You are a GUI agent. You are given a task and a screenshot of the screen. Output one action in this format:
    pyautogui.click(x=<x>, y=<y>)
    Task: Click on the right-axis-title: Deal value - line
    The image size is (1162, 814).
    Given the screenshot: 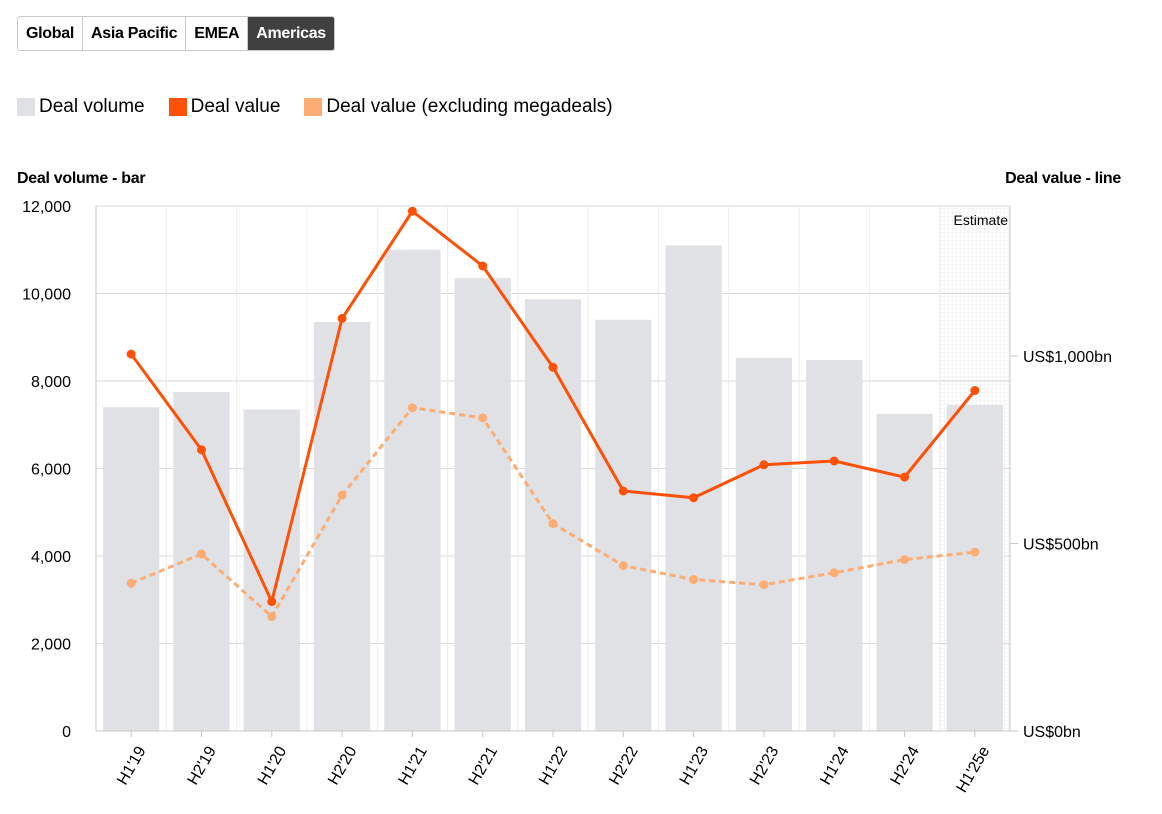 What is the action you would take?
    pyautogui.click(x=1063, y=178)
    